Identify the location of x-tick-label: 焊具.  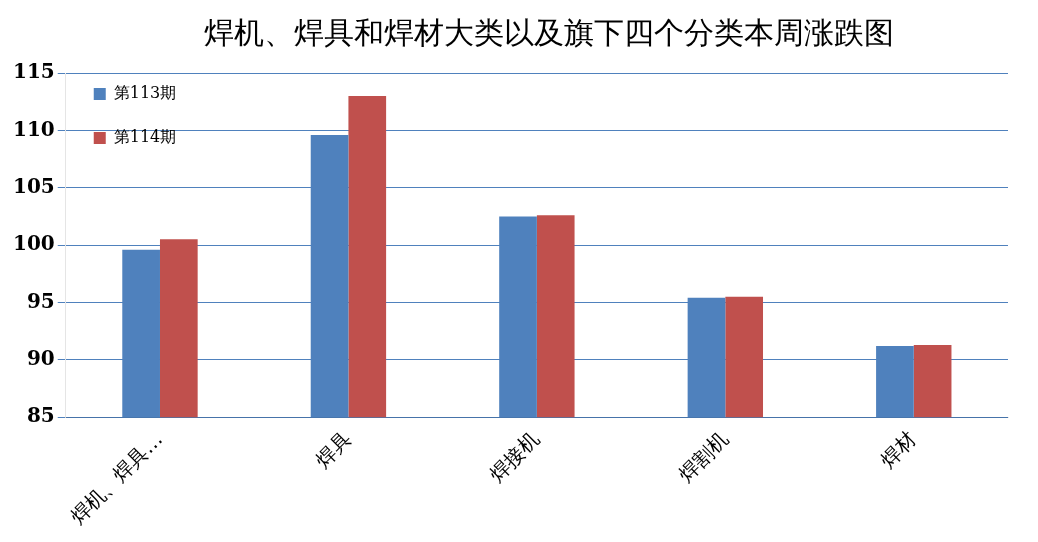
(333, 449).